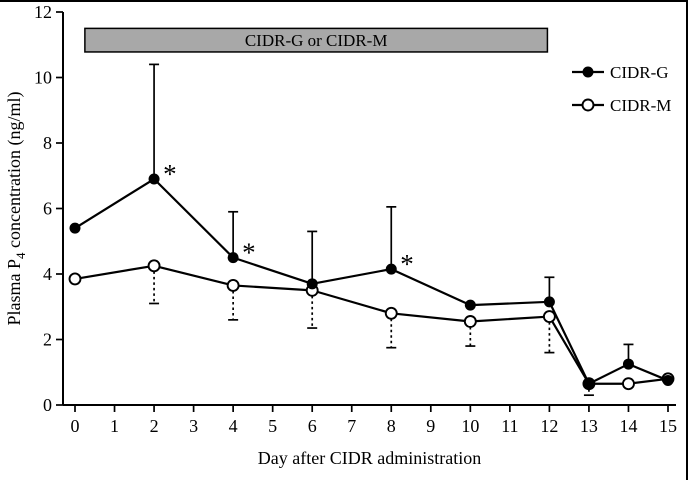 The height and width of the screenshot is (480, 688). I want to click on data-point-cidr-m-day12, so click(549, 317).